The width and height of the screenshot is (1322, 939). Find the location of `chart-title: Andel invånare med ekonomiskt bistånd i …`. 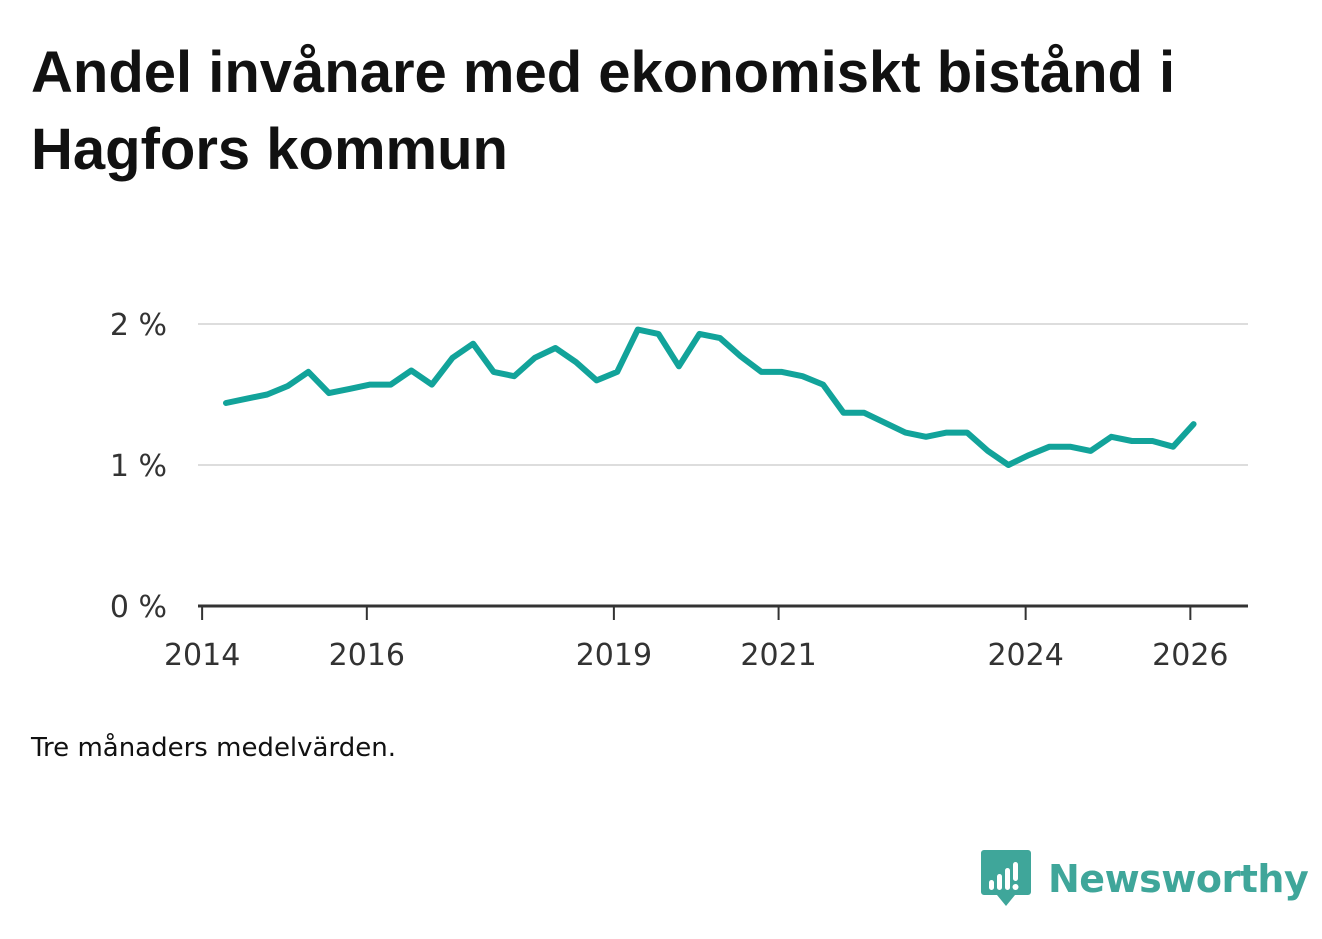

chart-title: Andel invånare med ekonomiskt bistånd i … is located at coordinates (603, 111).